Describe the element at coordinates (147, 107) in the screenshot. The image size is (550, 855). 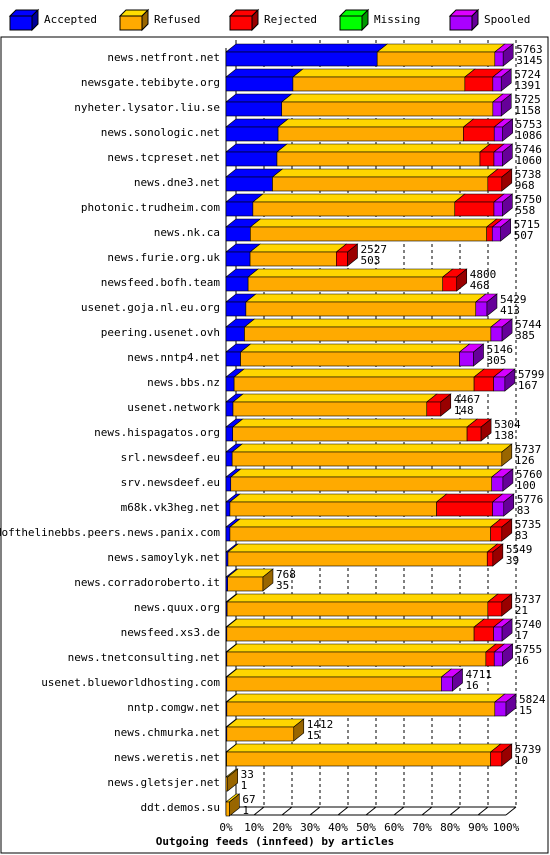
I see `y-tick-label: nyheter.lysator.liu.se` at that location.